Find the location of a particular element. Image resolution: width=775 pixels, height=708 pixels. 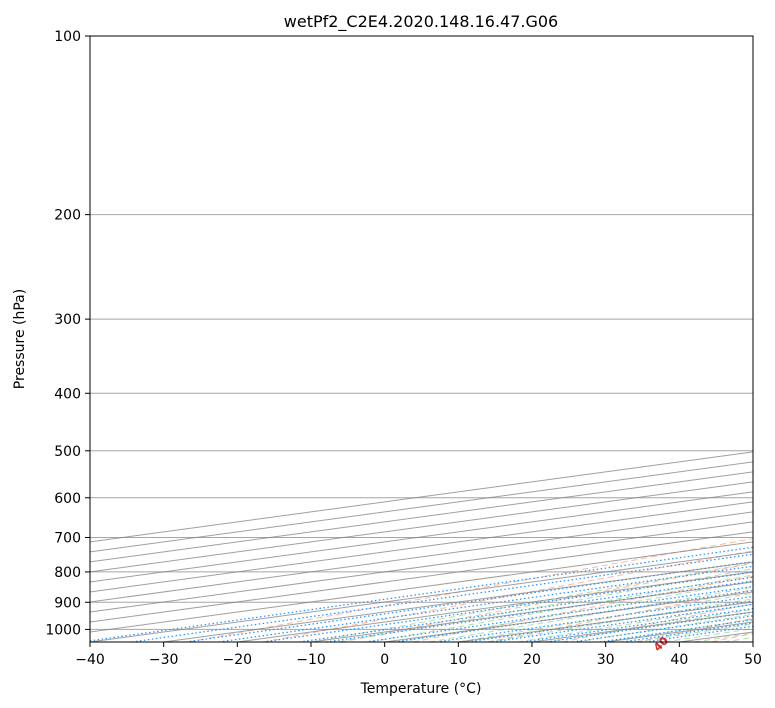

x-tick-label: −30 is located at coordinates (164, 660).